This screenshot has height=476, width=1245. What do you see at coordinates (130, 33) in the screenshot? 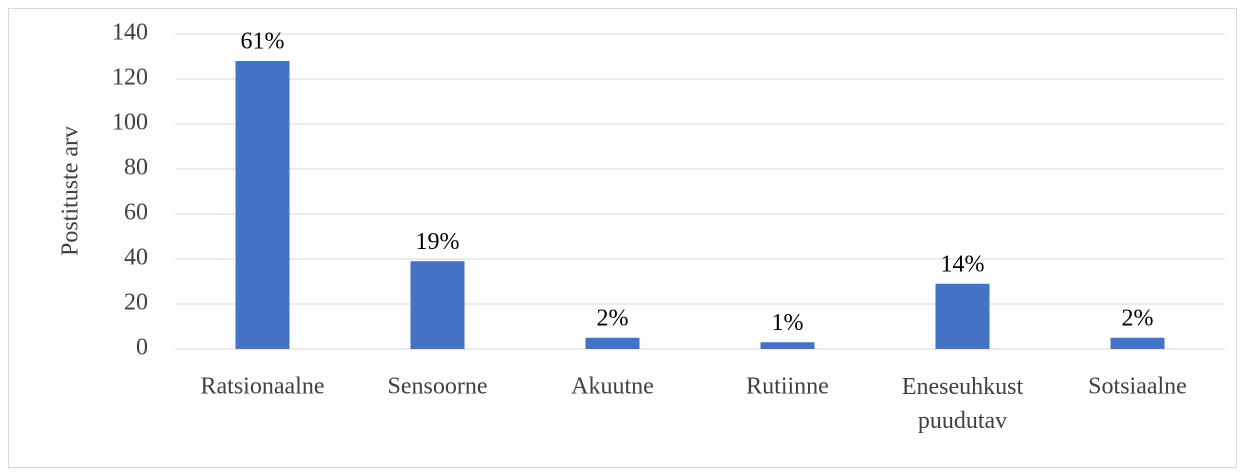
I see `y-tick-label: 140` at bounding box center [130, 33].